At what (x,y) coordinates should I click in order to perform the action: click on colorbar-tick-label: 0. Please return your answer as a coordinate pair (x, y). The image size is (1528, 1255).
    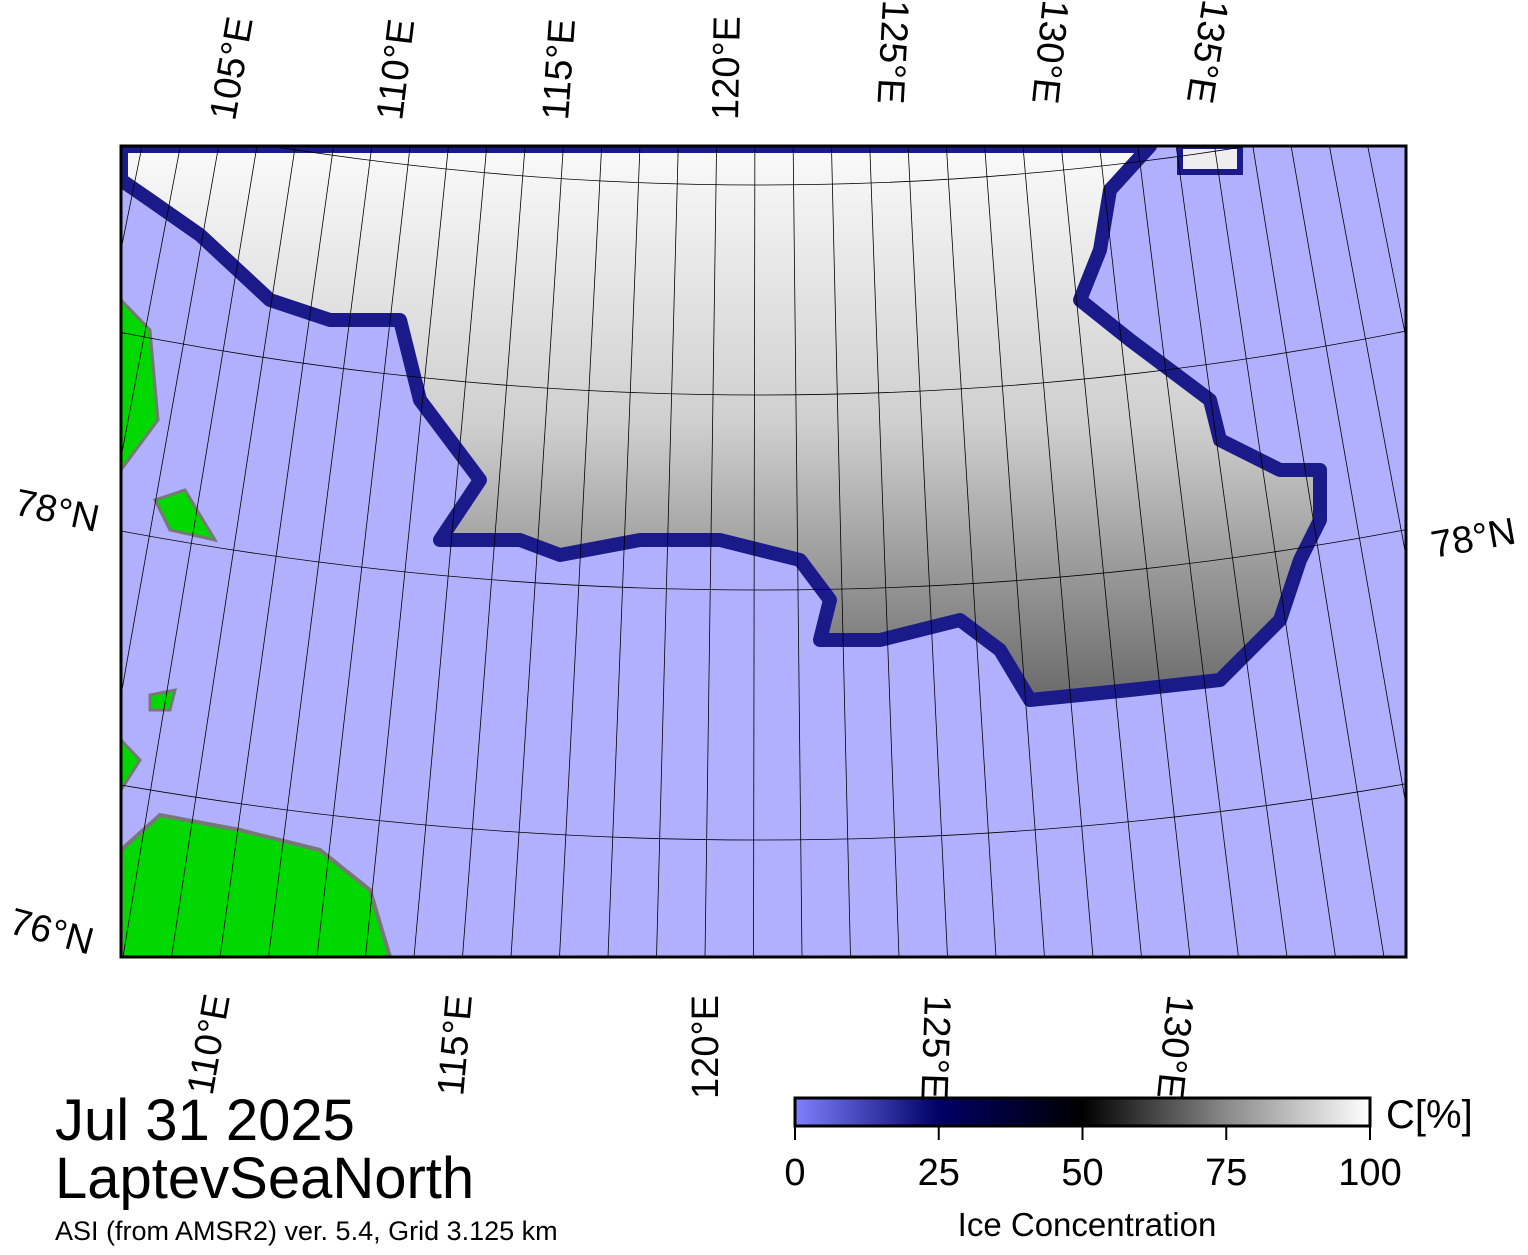
    Looking at the image, I should click on (794, 1173).